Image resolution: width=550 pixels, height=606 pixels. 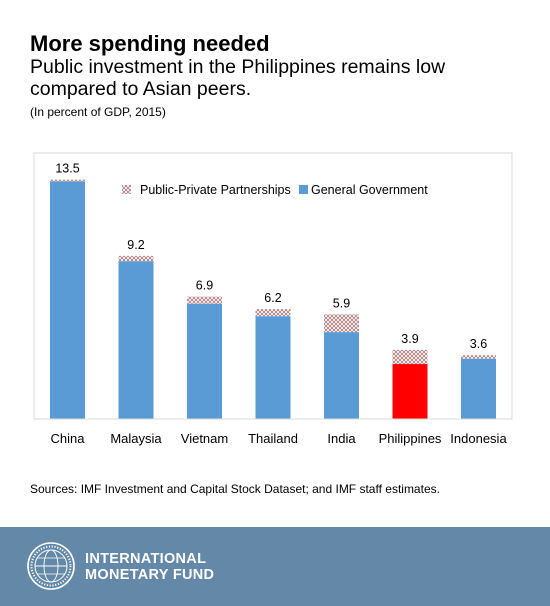 What do you see at coordinates (67, 180) in the screenshot?
I see `bar-ppp-china` at bounding box center [67, 180].